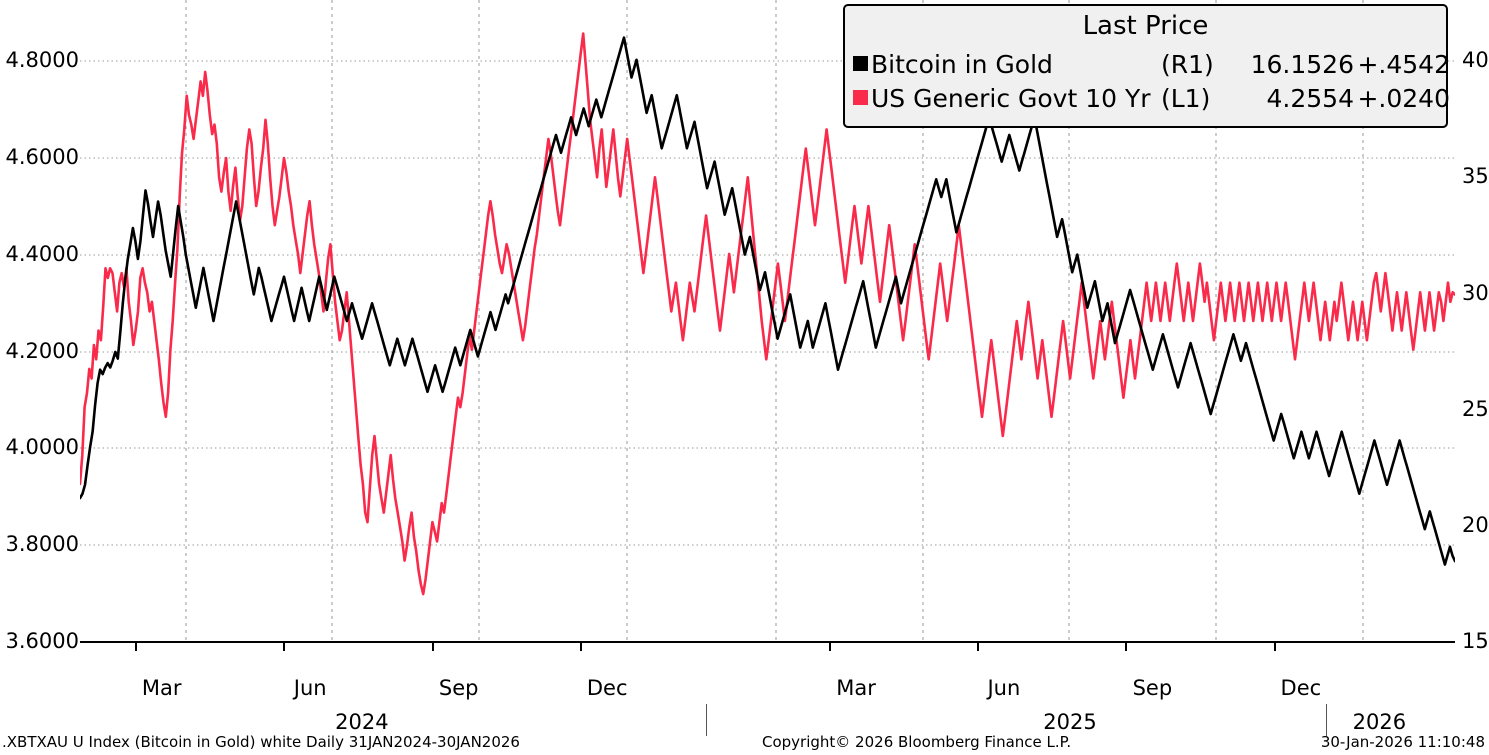 This screenshot has height=755, width=1489. Describe the element at coordinates (362, 722) in the screenshot. I see `x-axis-year-label: 2024` at that location.